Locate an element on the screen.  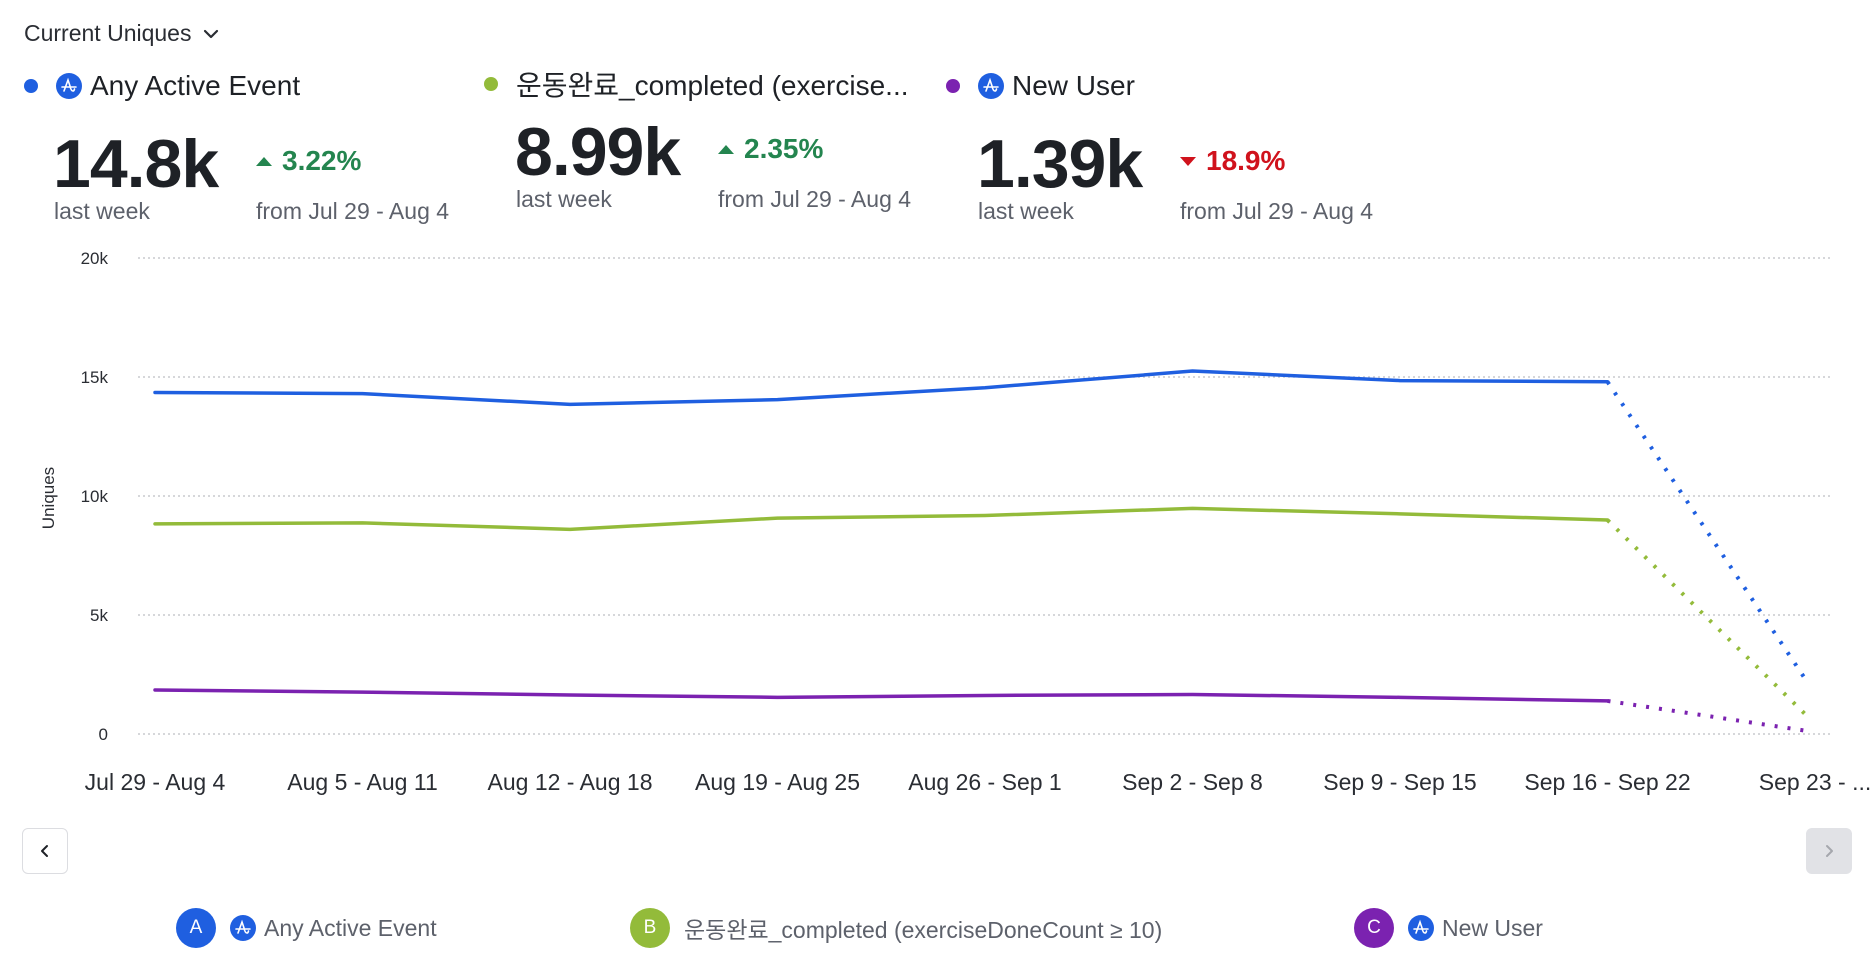
y-axis-ticks: 0 5k 10k 15k 20k is located at coordinates (95, 496).